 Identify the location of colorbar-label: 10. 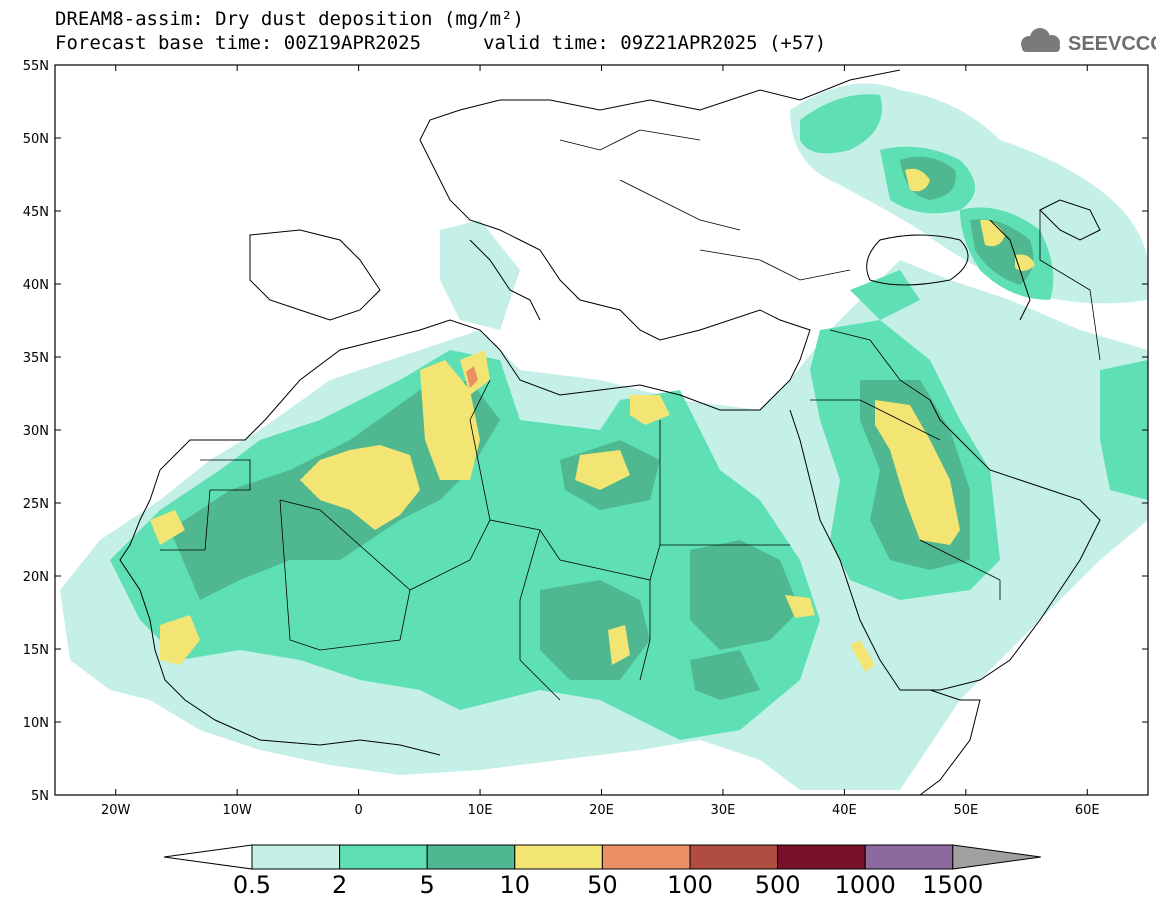
(515, 885).